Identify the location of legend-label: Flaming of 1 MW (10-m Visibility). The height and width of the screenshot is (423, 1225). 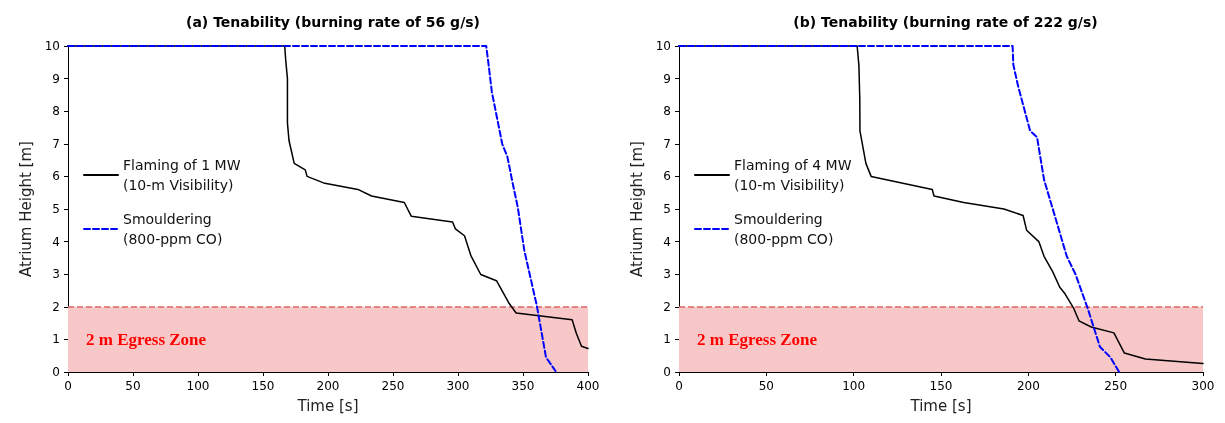
(182, 175).